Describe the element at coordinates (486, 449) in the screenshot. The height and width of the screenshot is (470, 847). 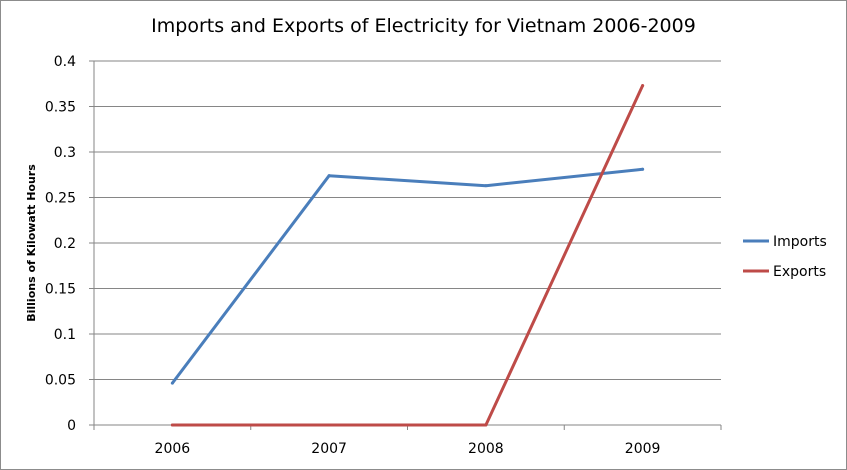
I see `x-tick-label: 2008` at that location.